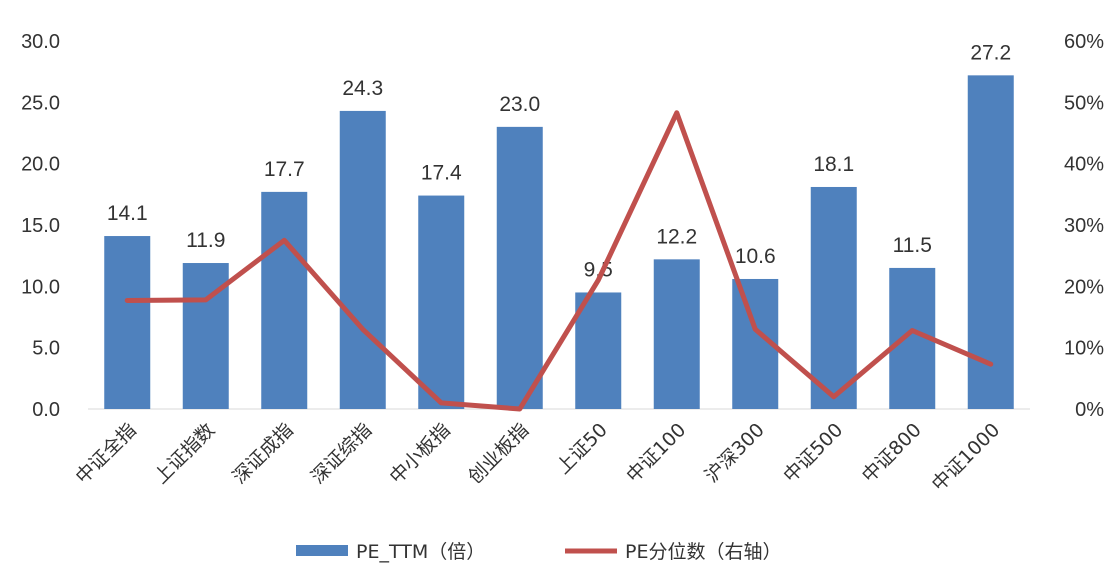 The width and height of the screenshot is (1119, 579). Describe the element at coordinates (990, 52) in the screenshot. I see `bar-data-label: 27.2` at that location.